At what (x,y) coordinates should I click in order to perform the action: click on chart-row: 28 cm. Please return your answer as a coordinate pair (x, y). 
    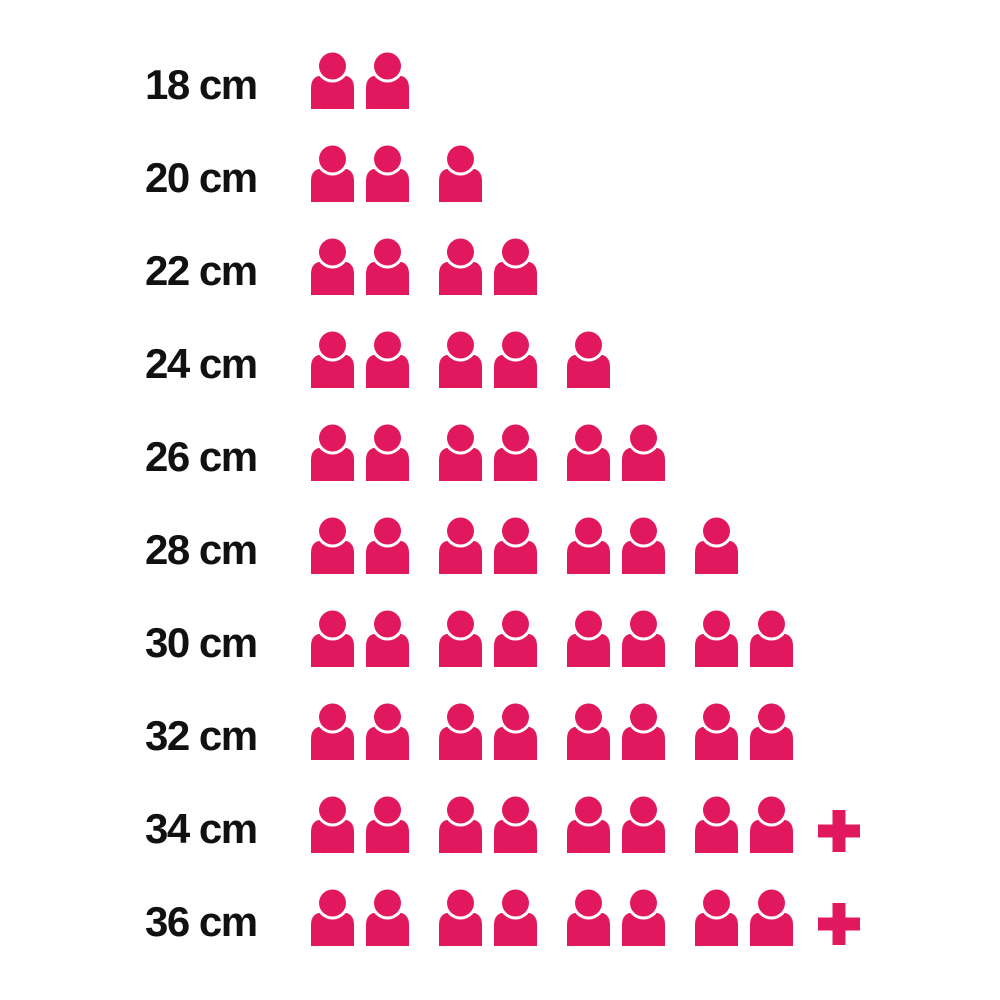
    Looking at the image, I should click on (500, 527).